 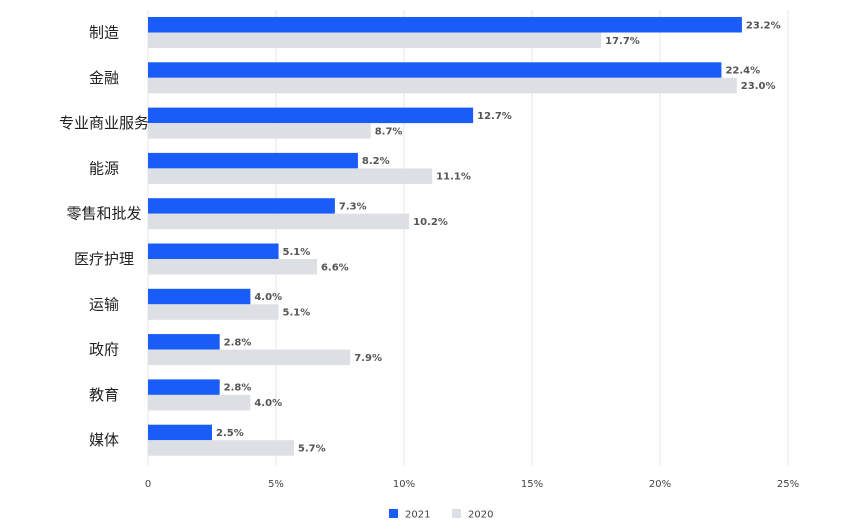 I want to click on category-label: 媒体, so click(x=104, y=440).